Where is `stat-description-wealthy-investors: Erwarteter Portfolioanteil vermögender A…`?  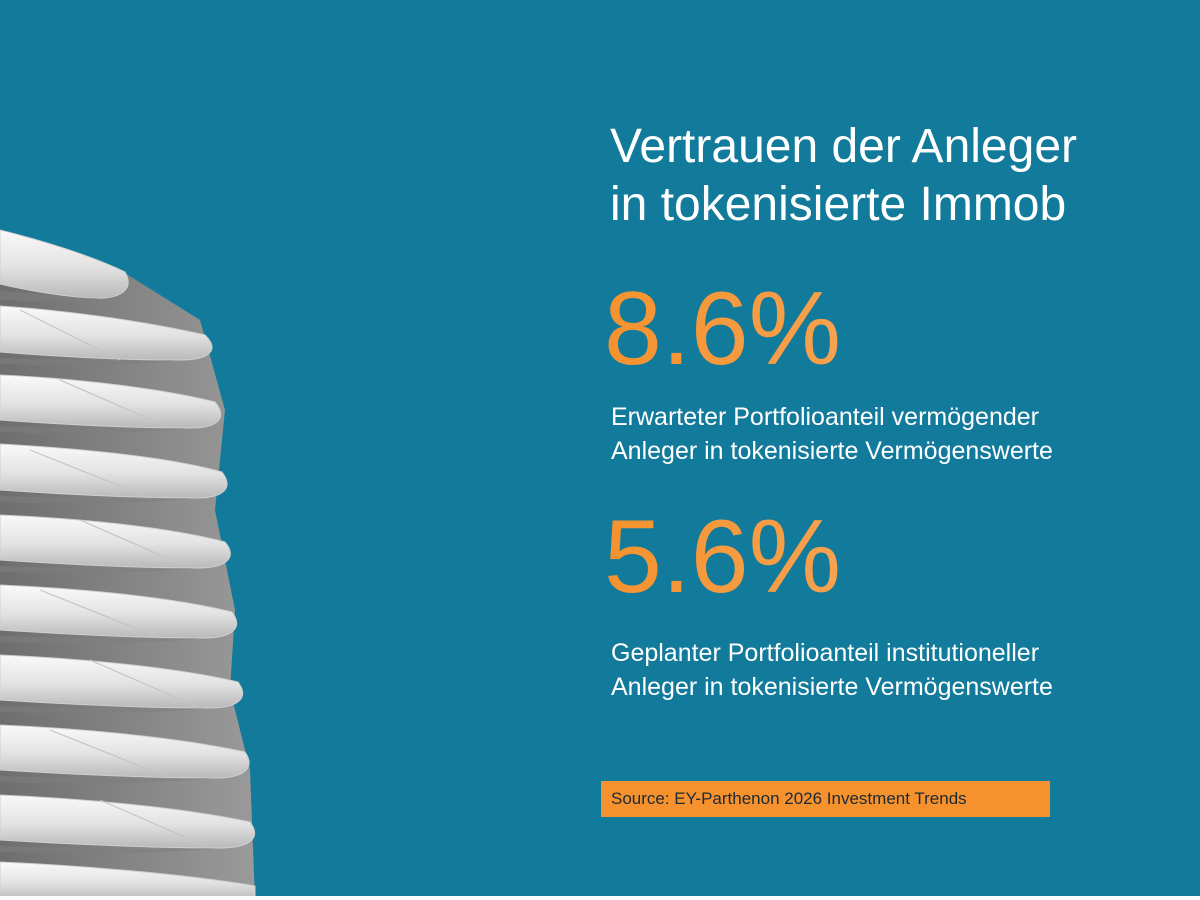
stat-description-wealthy-investors: Erwarteter Portfolioanteil vermögender A… is located at coordinates (901, 434).